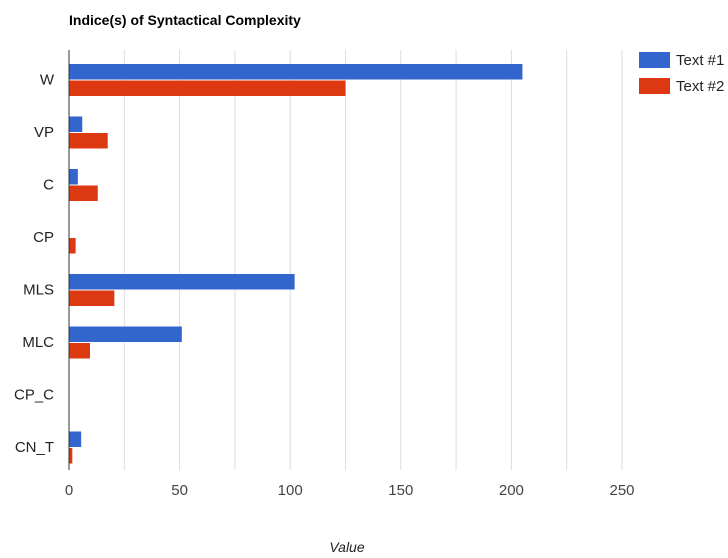  Describe the element at coordinates (350, 490) in the screenshot. I see `x-tick-labels: 0 50 100 150 200 250` at that location.